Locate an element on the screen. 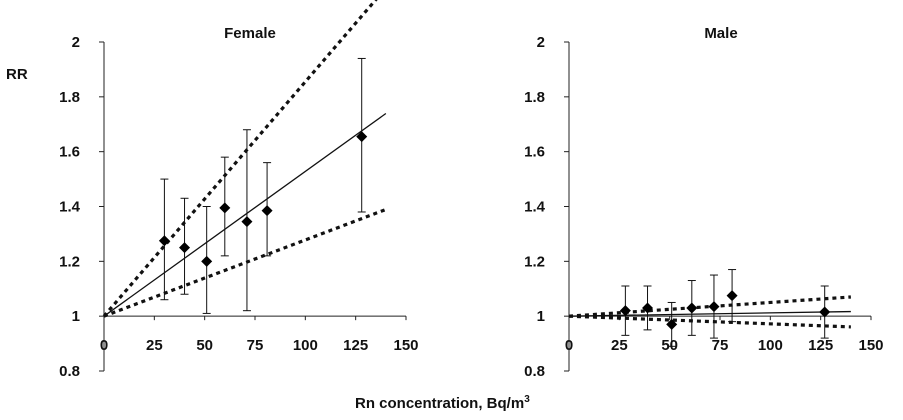 Image resolution: width=903 pixels, height=420 pixels. x-axis-label: Rn concentration, Bq/m3 is located at coordinates (442, 403).